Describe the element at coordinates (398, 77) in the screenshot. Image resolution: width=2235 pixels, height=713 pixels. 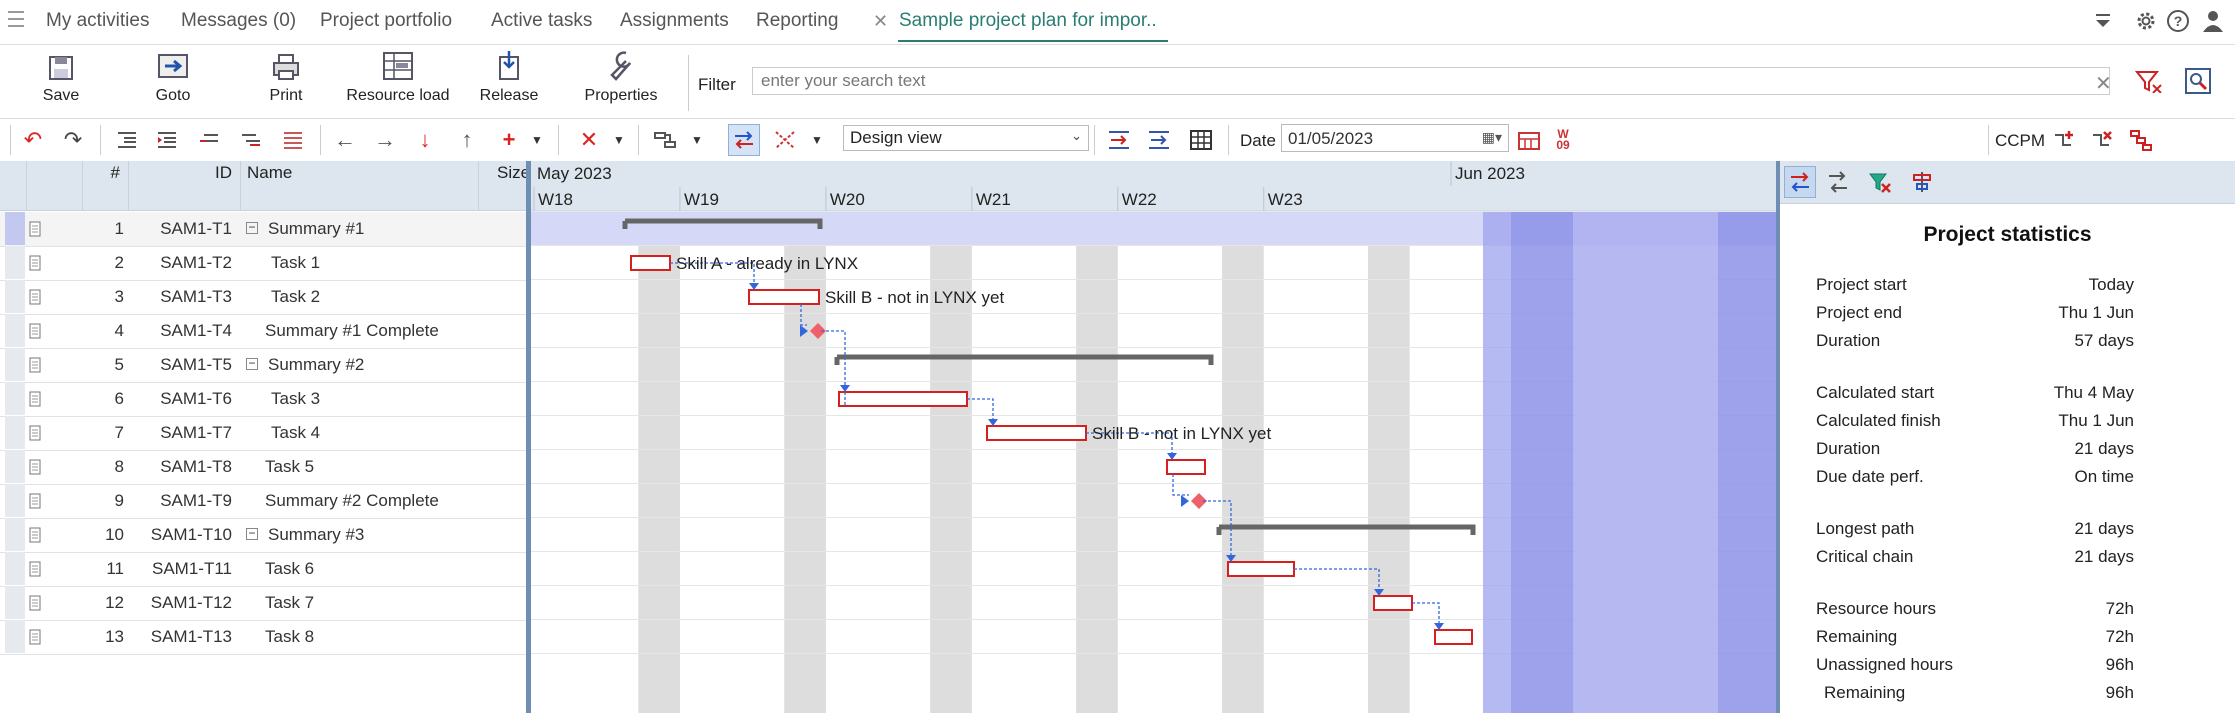
I see `resource-load-button: Resource load` at that location.